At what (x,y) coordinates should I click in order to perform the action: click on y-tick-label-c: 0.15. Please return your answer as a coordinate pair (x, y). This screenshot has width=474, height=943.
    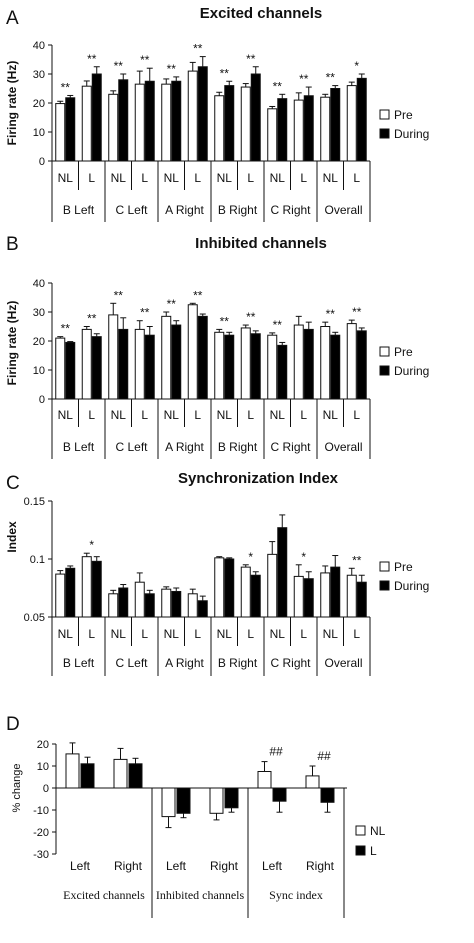
    Looking at the image, I should click on (34, 502).